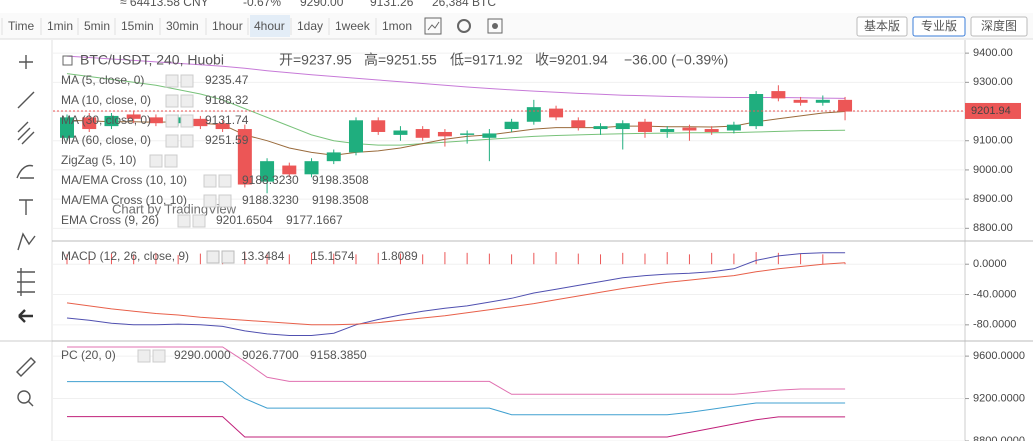 This screenshot has height=441, width=1033. What do you see at coordinates (999, 356) in the screenshot?
I see `price-tick-label: 9600.0000` at bounding box center [999, 356].